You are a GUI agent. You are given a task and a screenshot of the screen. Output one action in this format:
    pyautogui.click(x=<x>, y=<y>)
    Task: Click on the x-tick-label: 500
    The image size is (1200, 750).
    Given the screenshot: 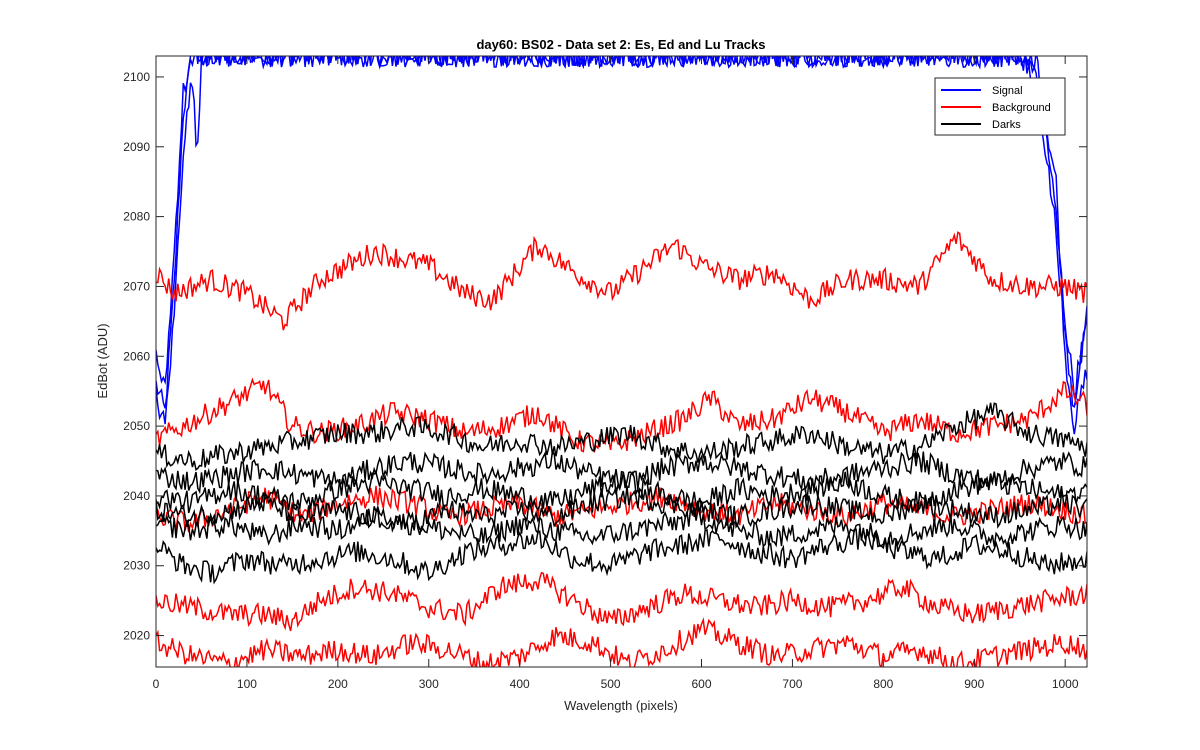 What is the action you would take?
    pyautogui.click(x=611, y=684)
    